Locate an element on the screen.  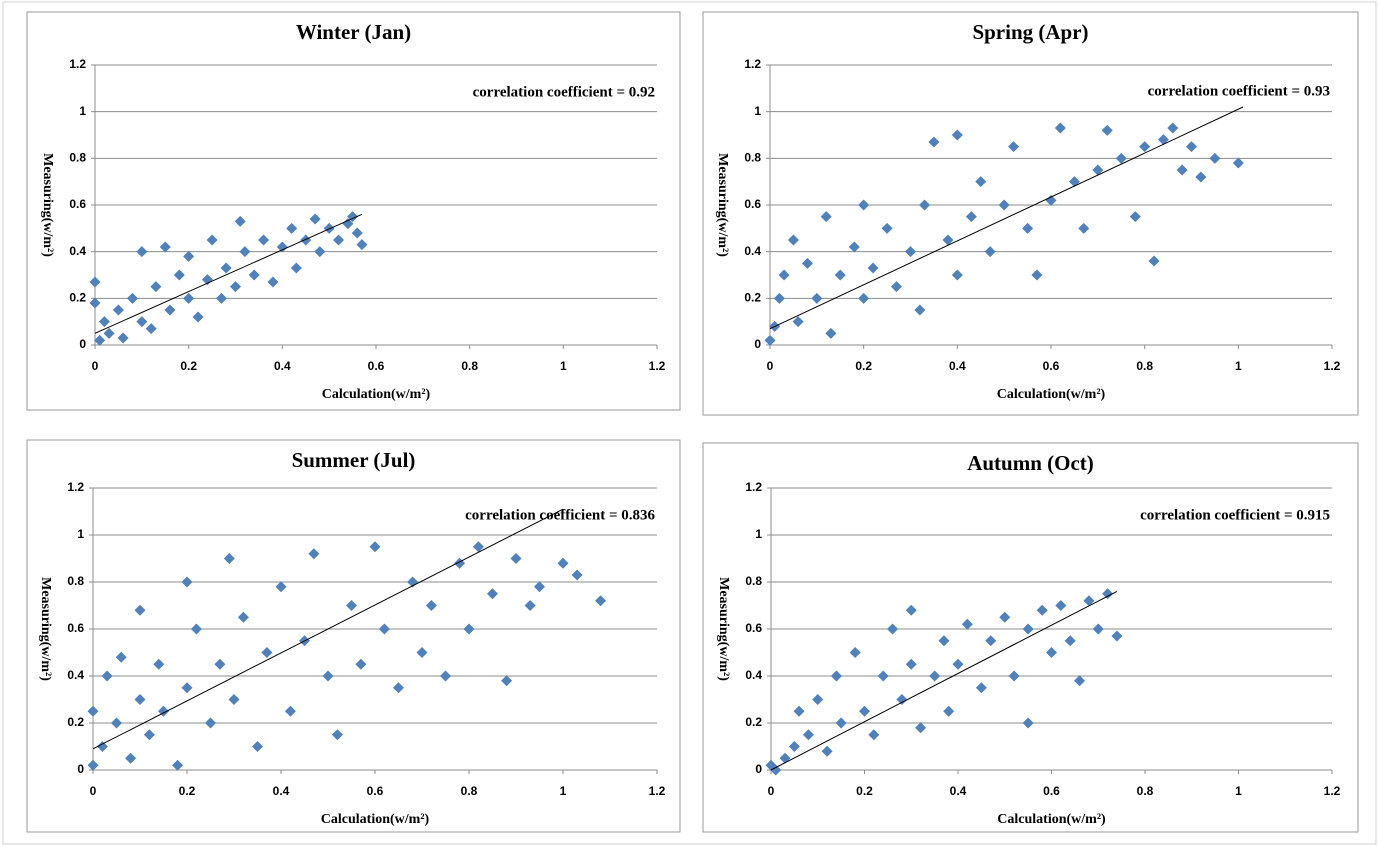
x-tick-label: 0.2 is located at coordinates (188, 366).